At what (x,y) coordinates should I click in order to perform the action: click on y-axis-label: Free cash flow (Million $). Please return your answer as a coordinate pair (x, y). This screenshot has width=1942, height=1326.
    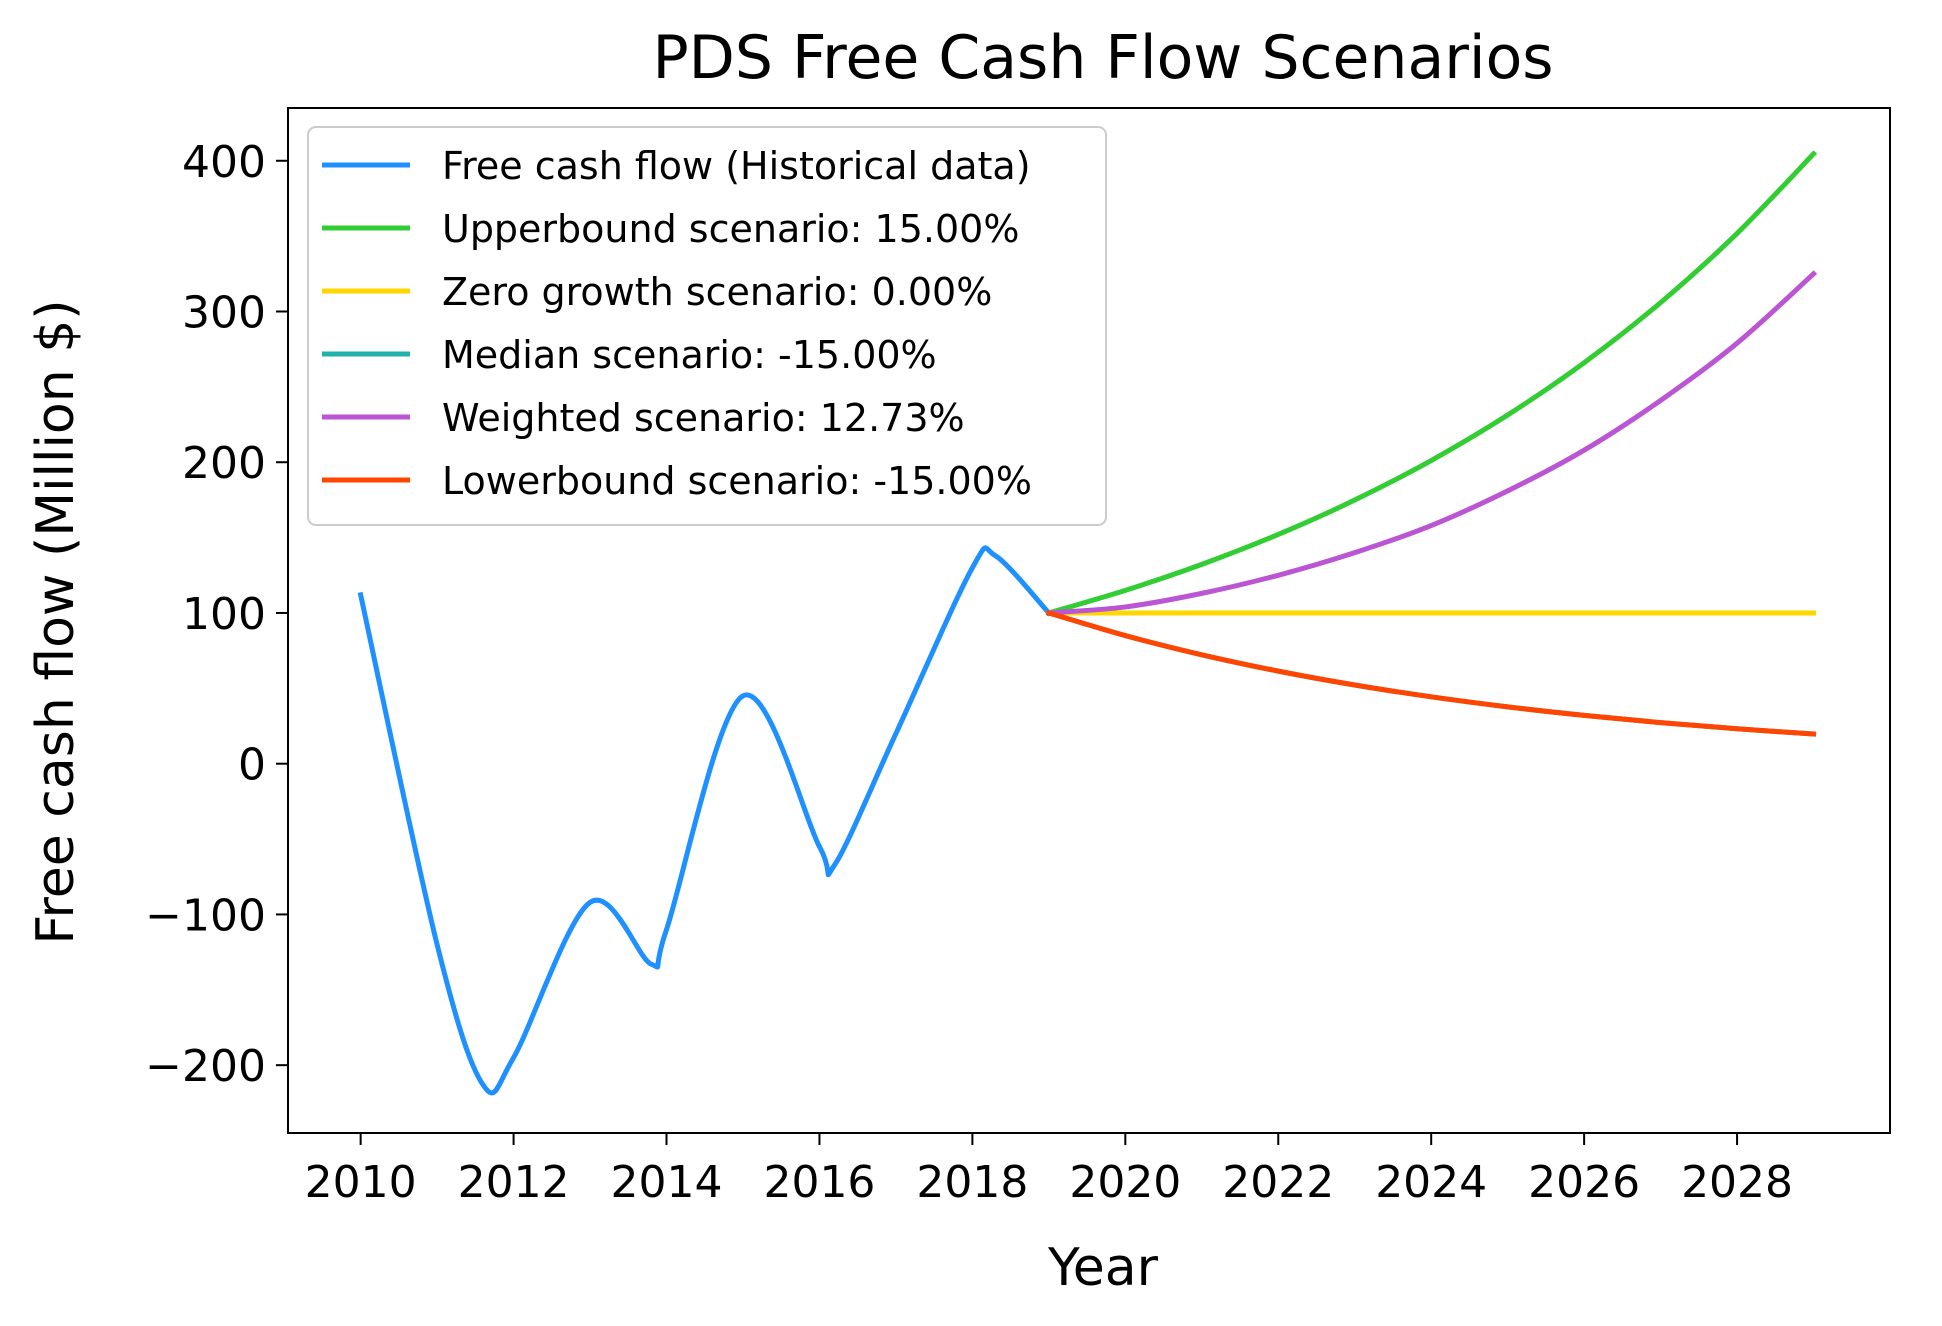
    Looking at the image, I should click on (56, 621).